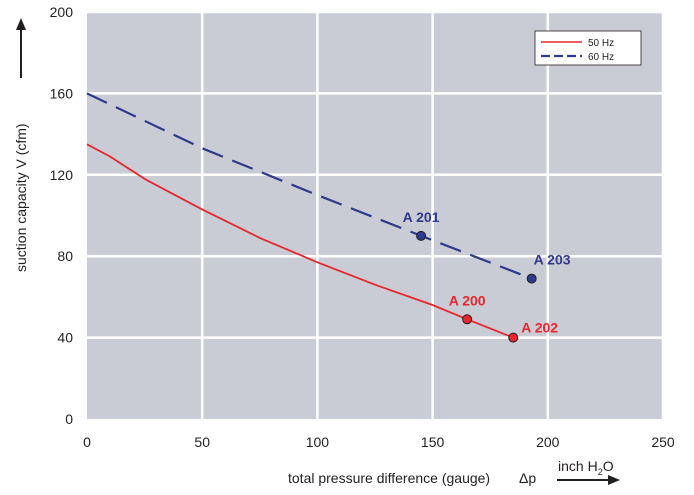 The height and width of the screenshot is (495, 694). I want to click on y-tick-label: 80, so click(65, 256).